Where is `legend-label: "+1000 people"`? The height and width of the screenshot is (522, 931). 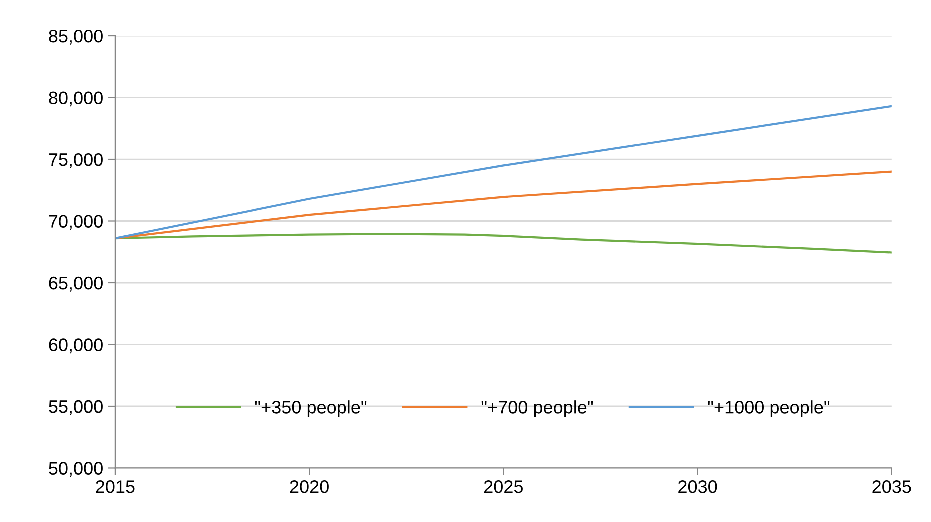
legend-label: "+1000 people" is located at coordinates (769, 409).